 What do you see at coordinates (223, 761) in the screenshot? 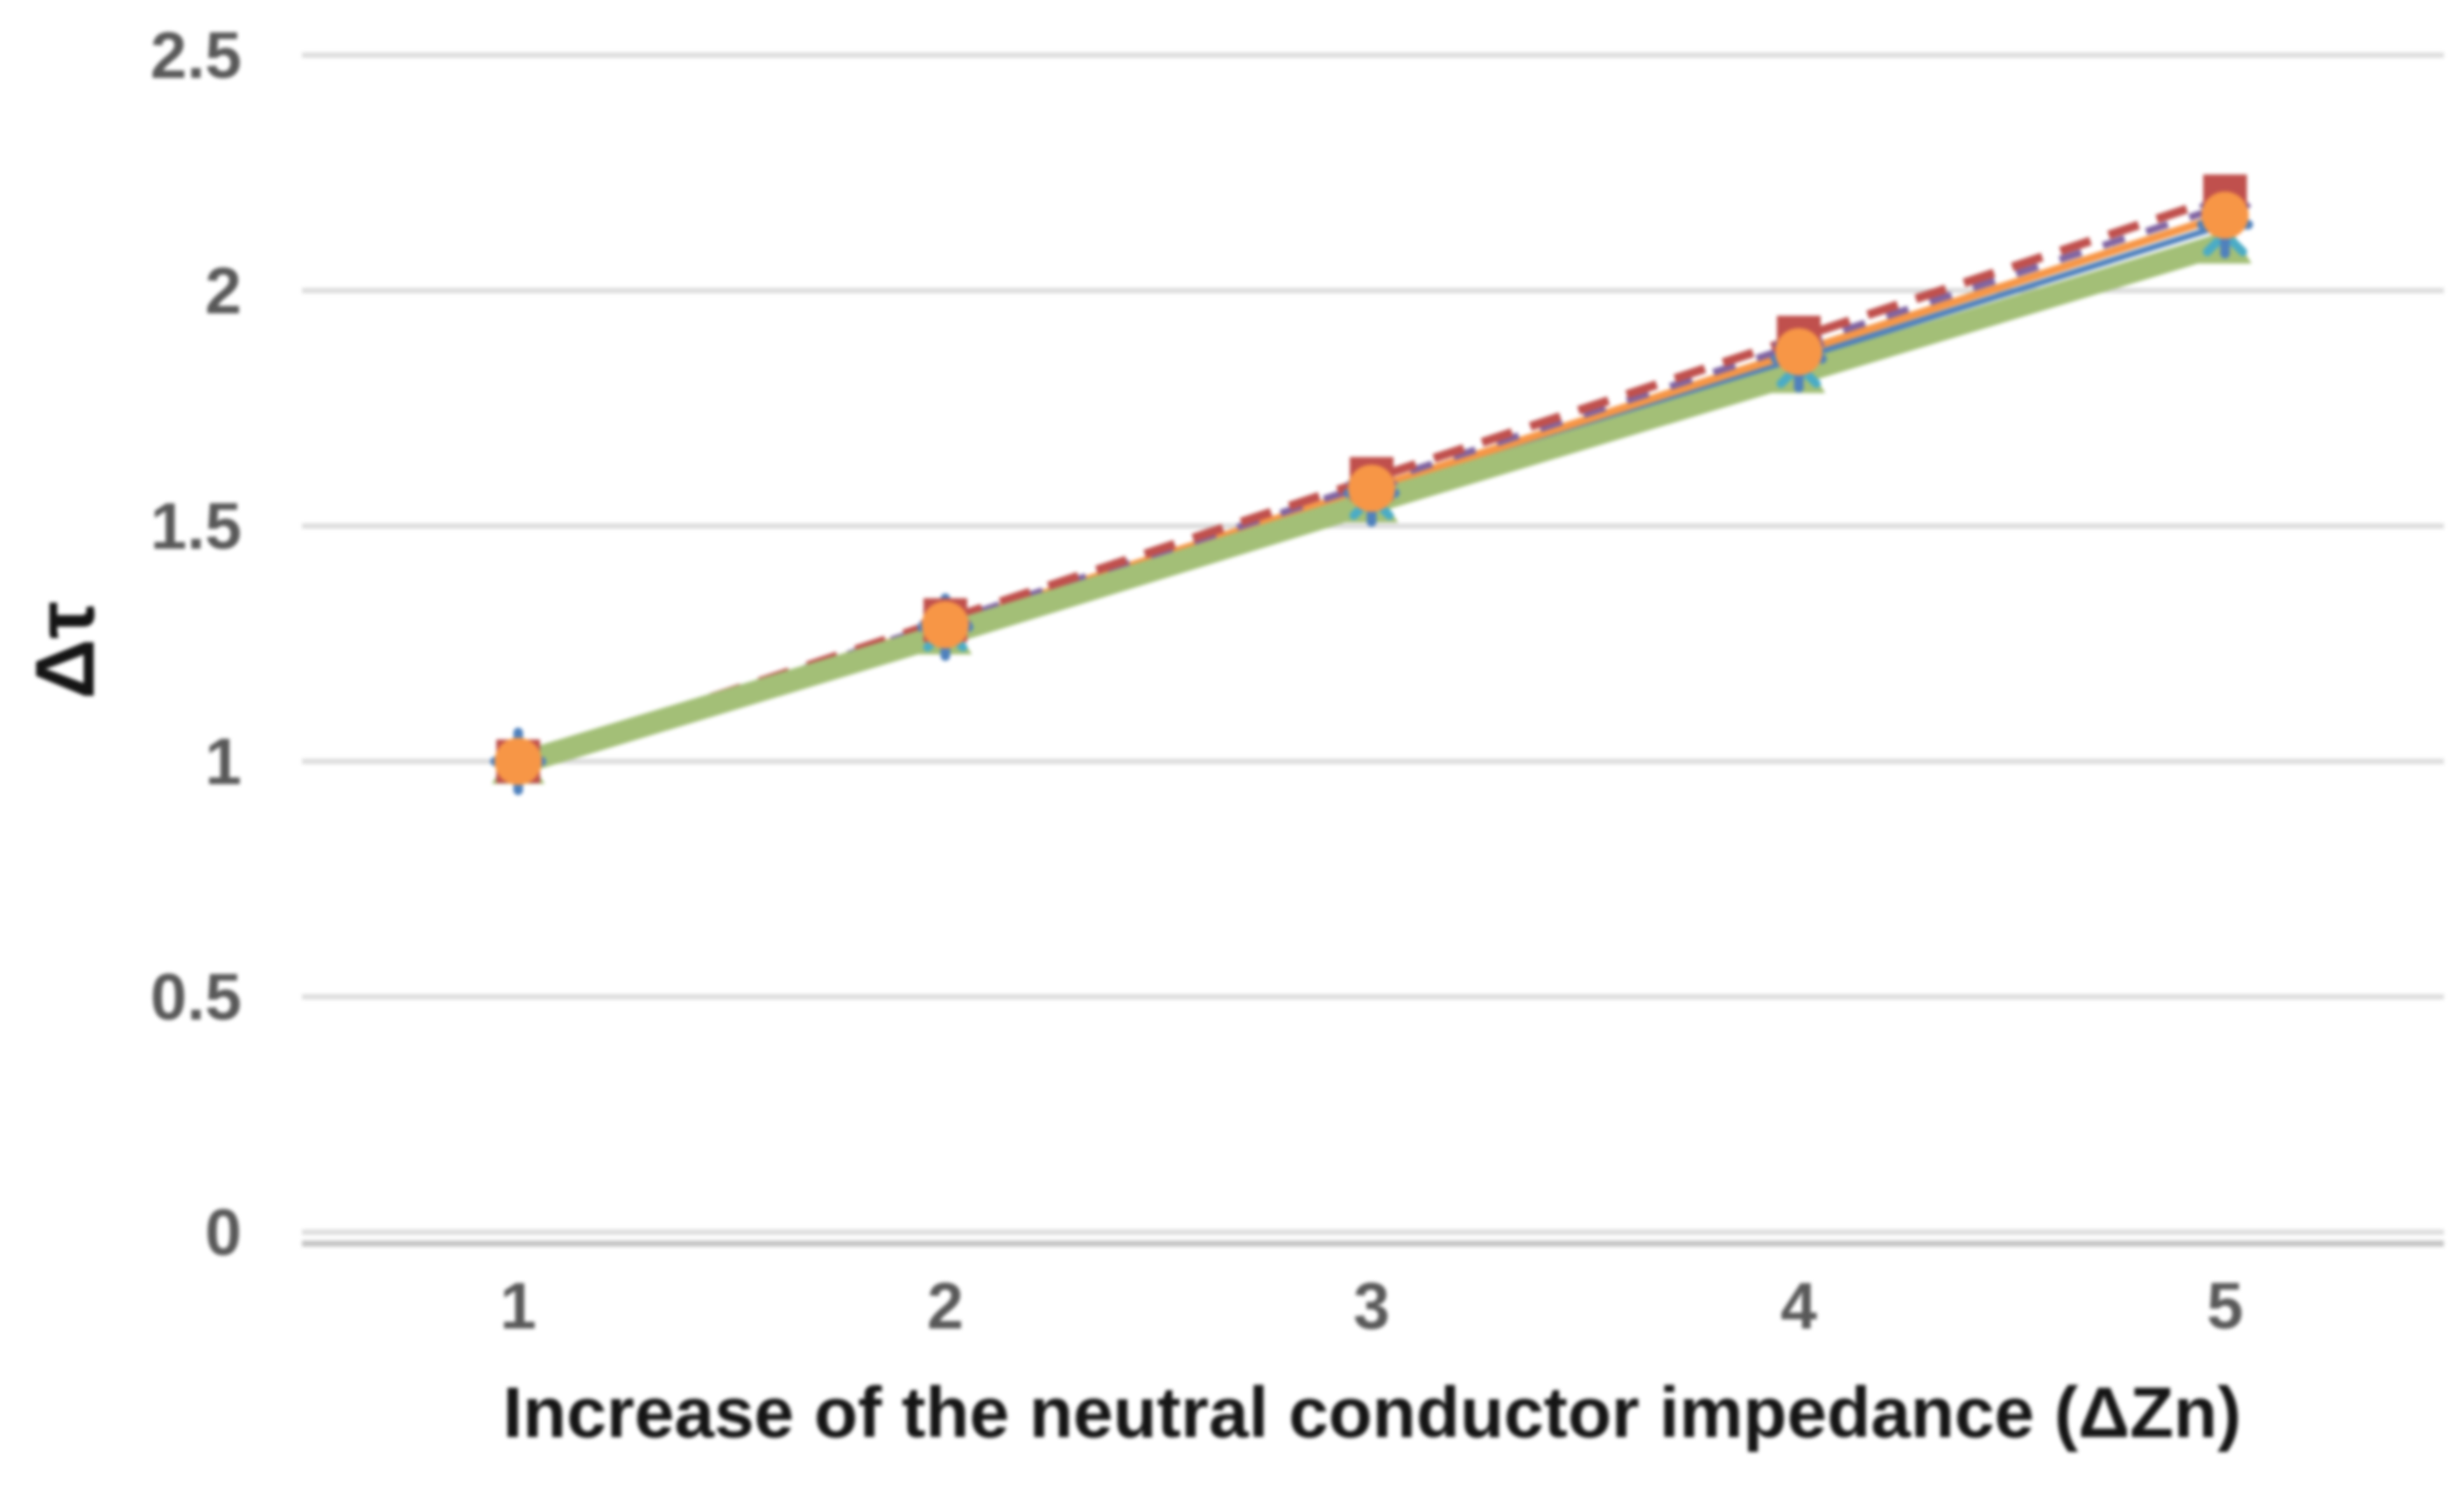
I see `y-tick-label: 1` at bounding box center [223, 761].